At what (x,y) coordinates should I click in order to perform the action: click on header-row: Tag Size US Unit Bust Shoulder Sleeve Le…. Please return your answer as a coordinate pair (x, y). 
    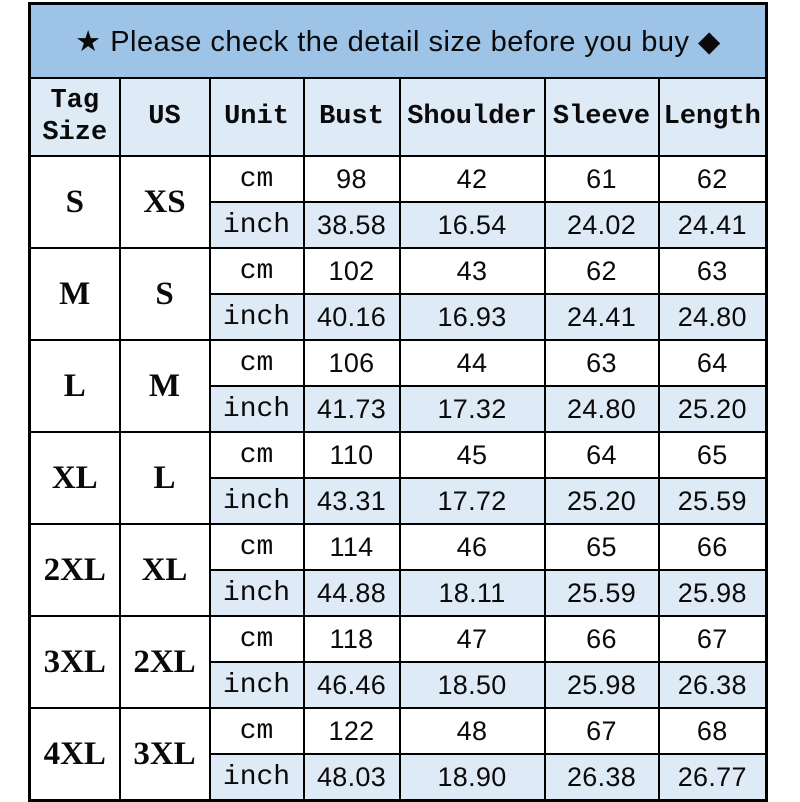
    Looking at the image, I should click on (398, 117).